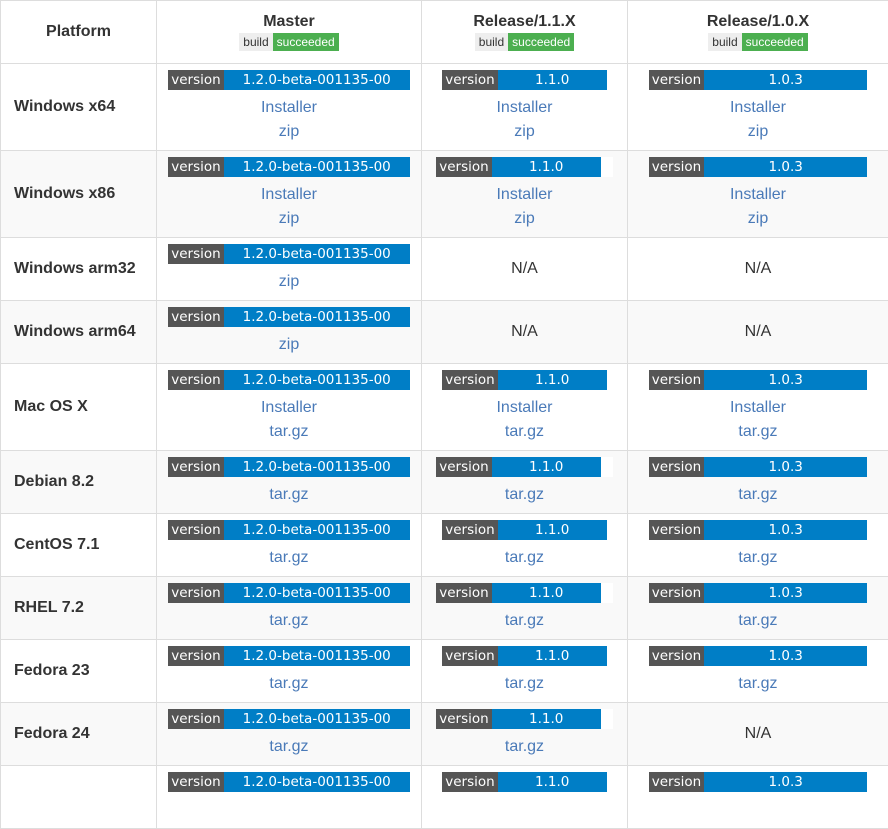 The height and width of the screenshot is (829, 888). I want to click on platform-name: Fedora 24, so click(79, 734).